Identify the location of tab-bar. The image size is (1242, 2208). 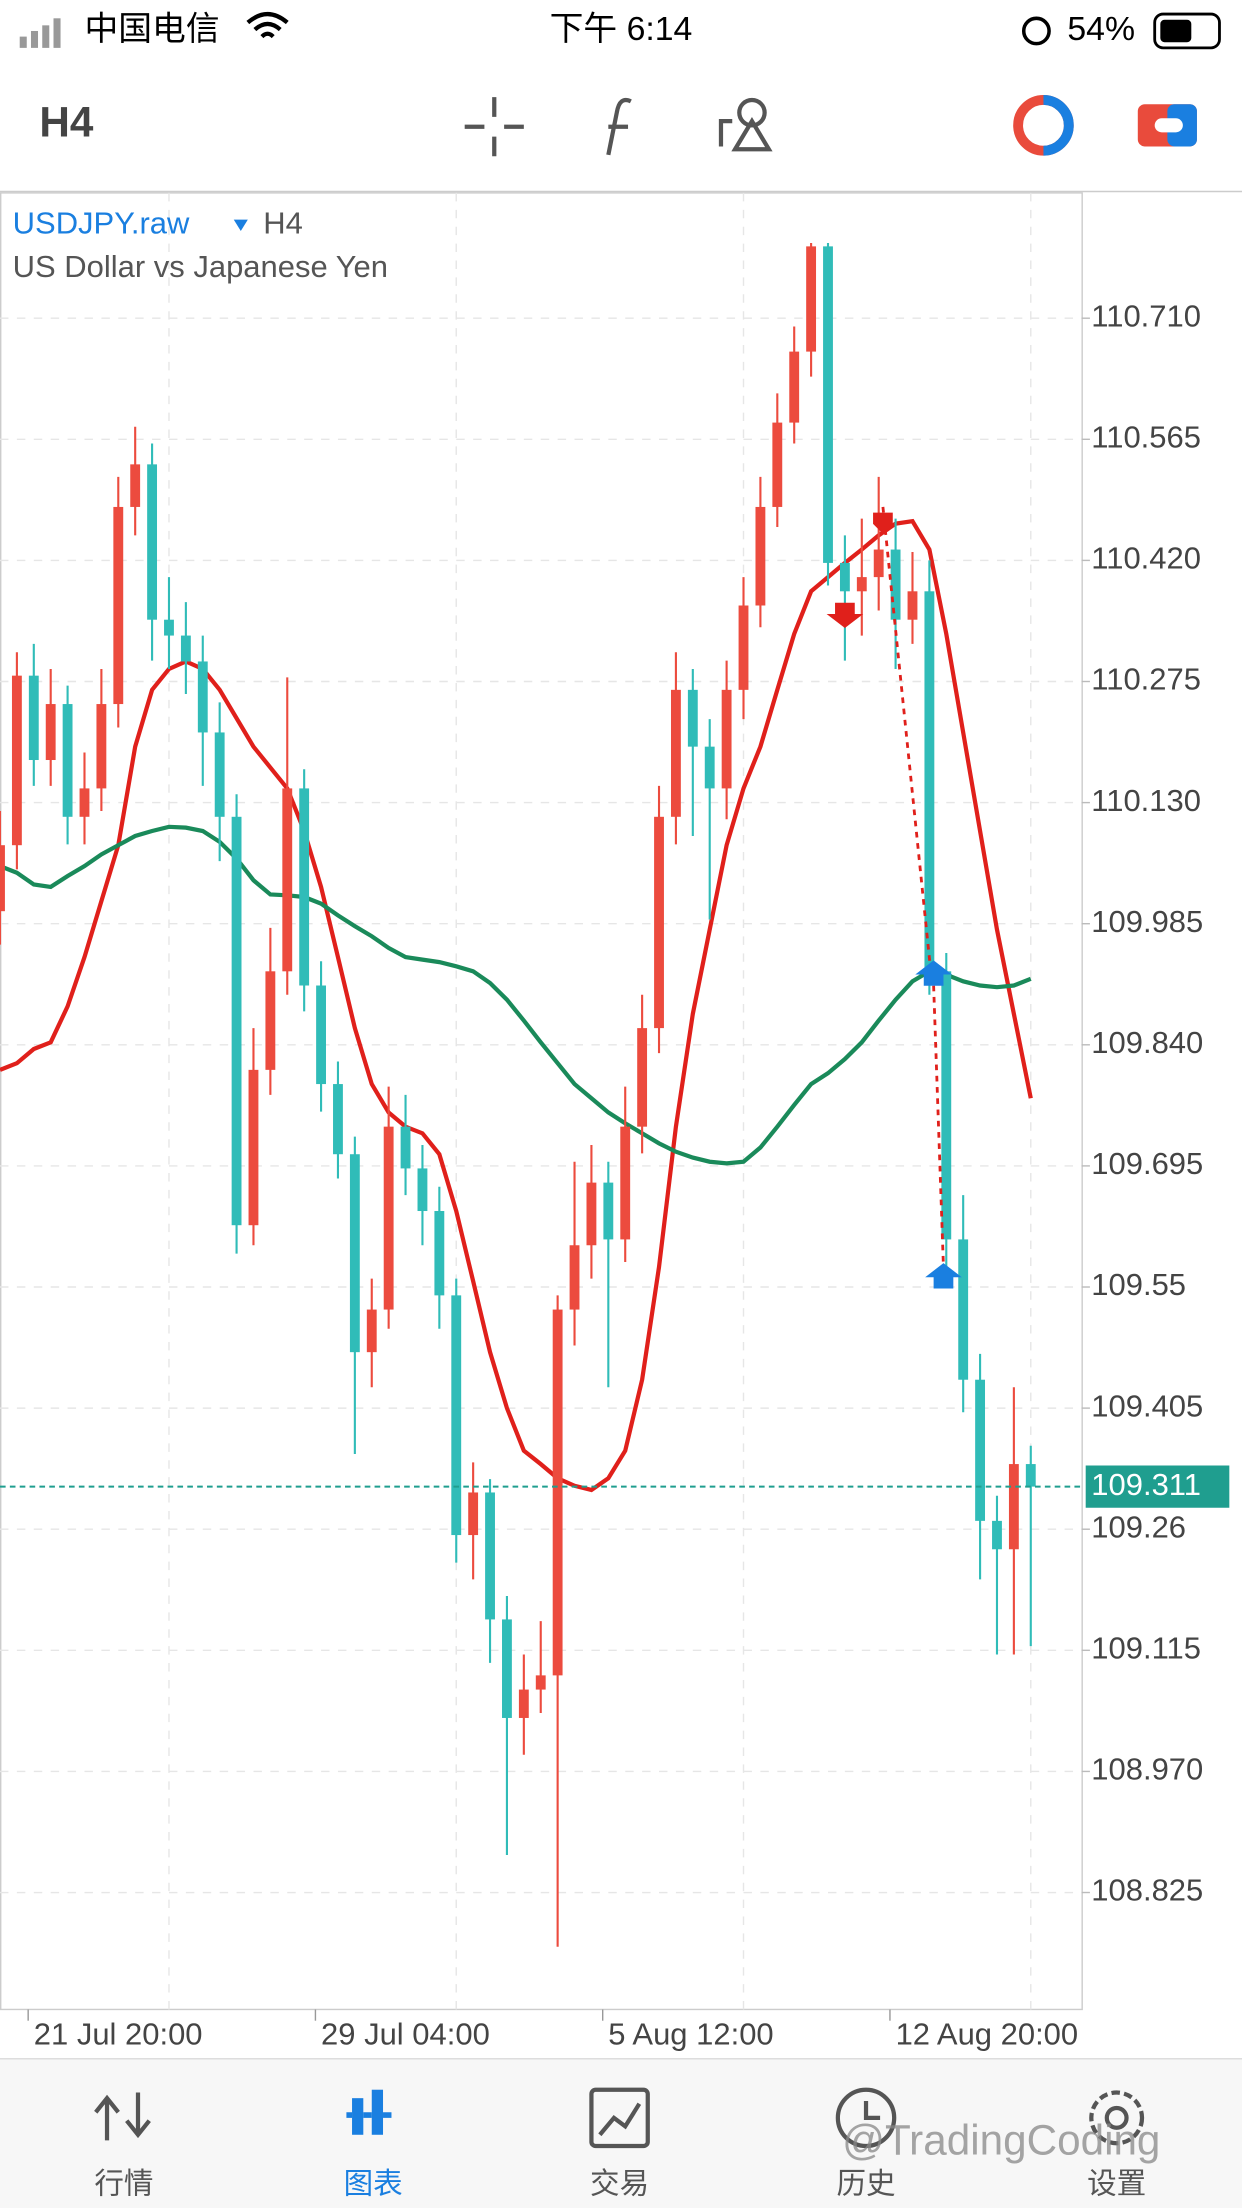
(621, 2133).